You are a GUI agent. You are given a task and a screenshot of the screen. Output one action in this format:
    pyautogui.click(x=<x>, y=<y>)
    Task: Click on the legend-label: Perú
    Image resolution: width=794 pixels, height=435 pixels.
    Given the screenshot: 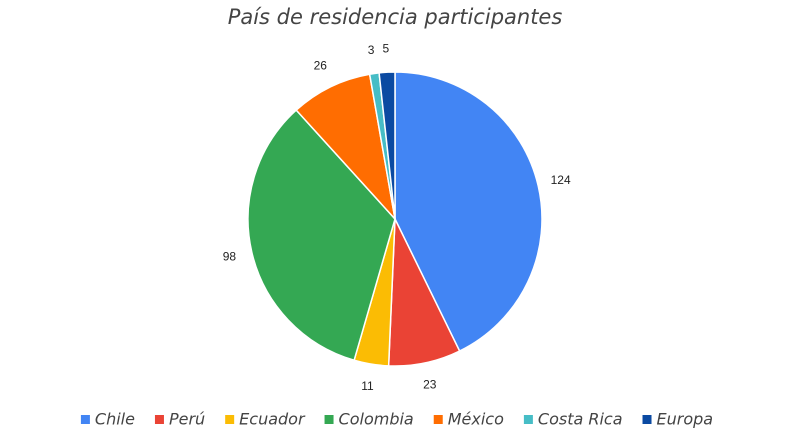 What is the action you would take?
    pyautogui.click(x=187, y=419)
    